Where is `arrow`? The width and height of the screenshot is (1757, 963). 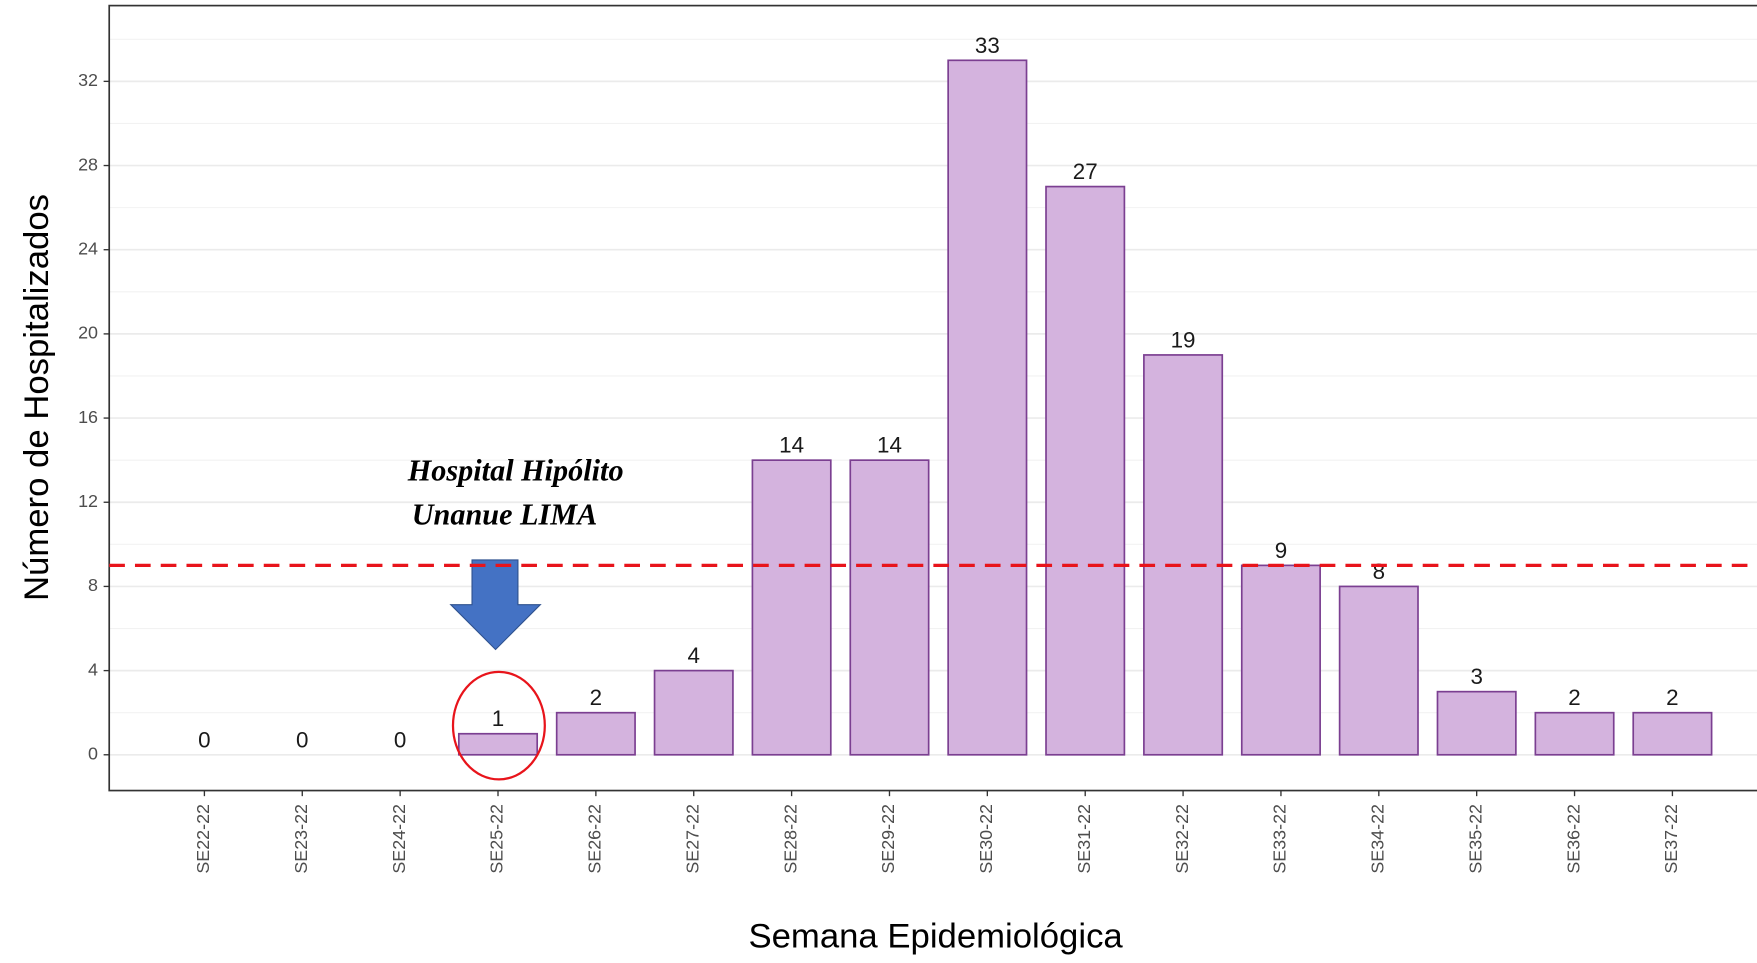
arrow is located at coordinates (495, 605).